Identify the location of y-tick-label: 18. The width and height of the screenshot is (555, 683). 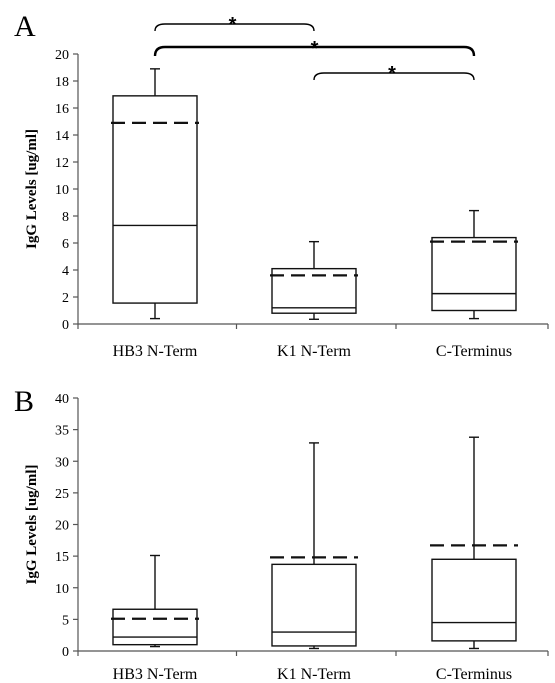
(62, 82).